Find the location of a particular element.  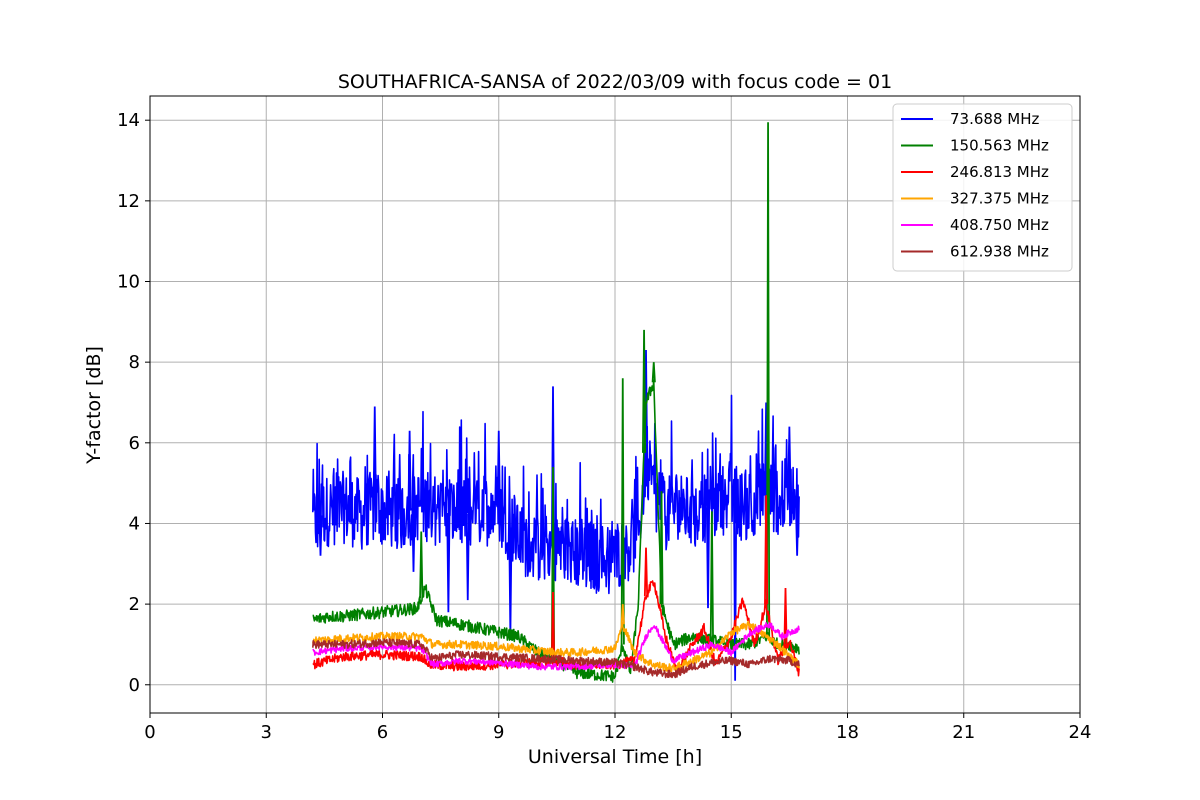

legend-label: 246.813 MHz is located at coordinates (999, 172).